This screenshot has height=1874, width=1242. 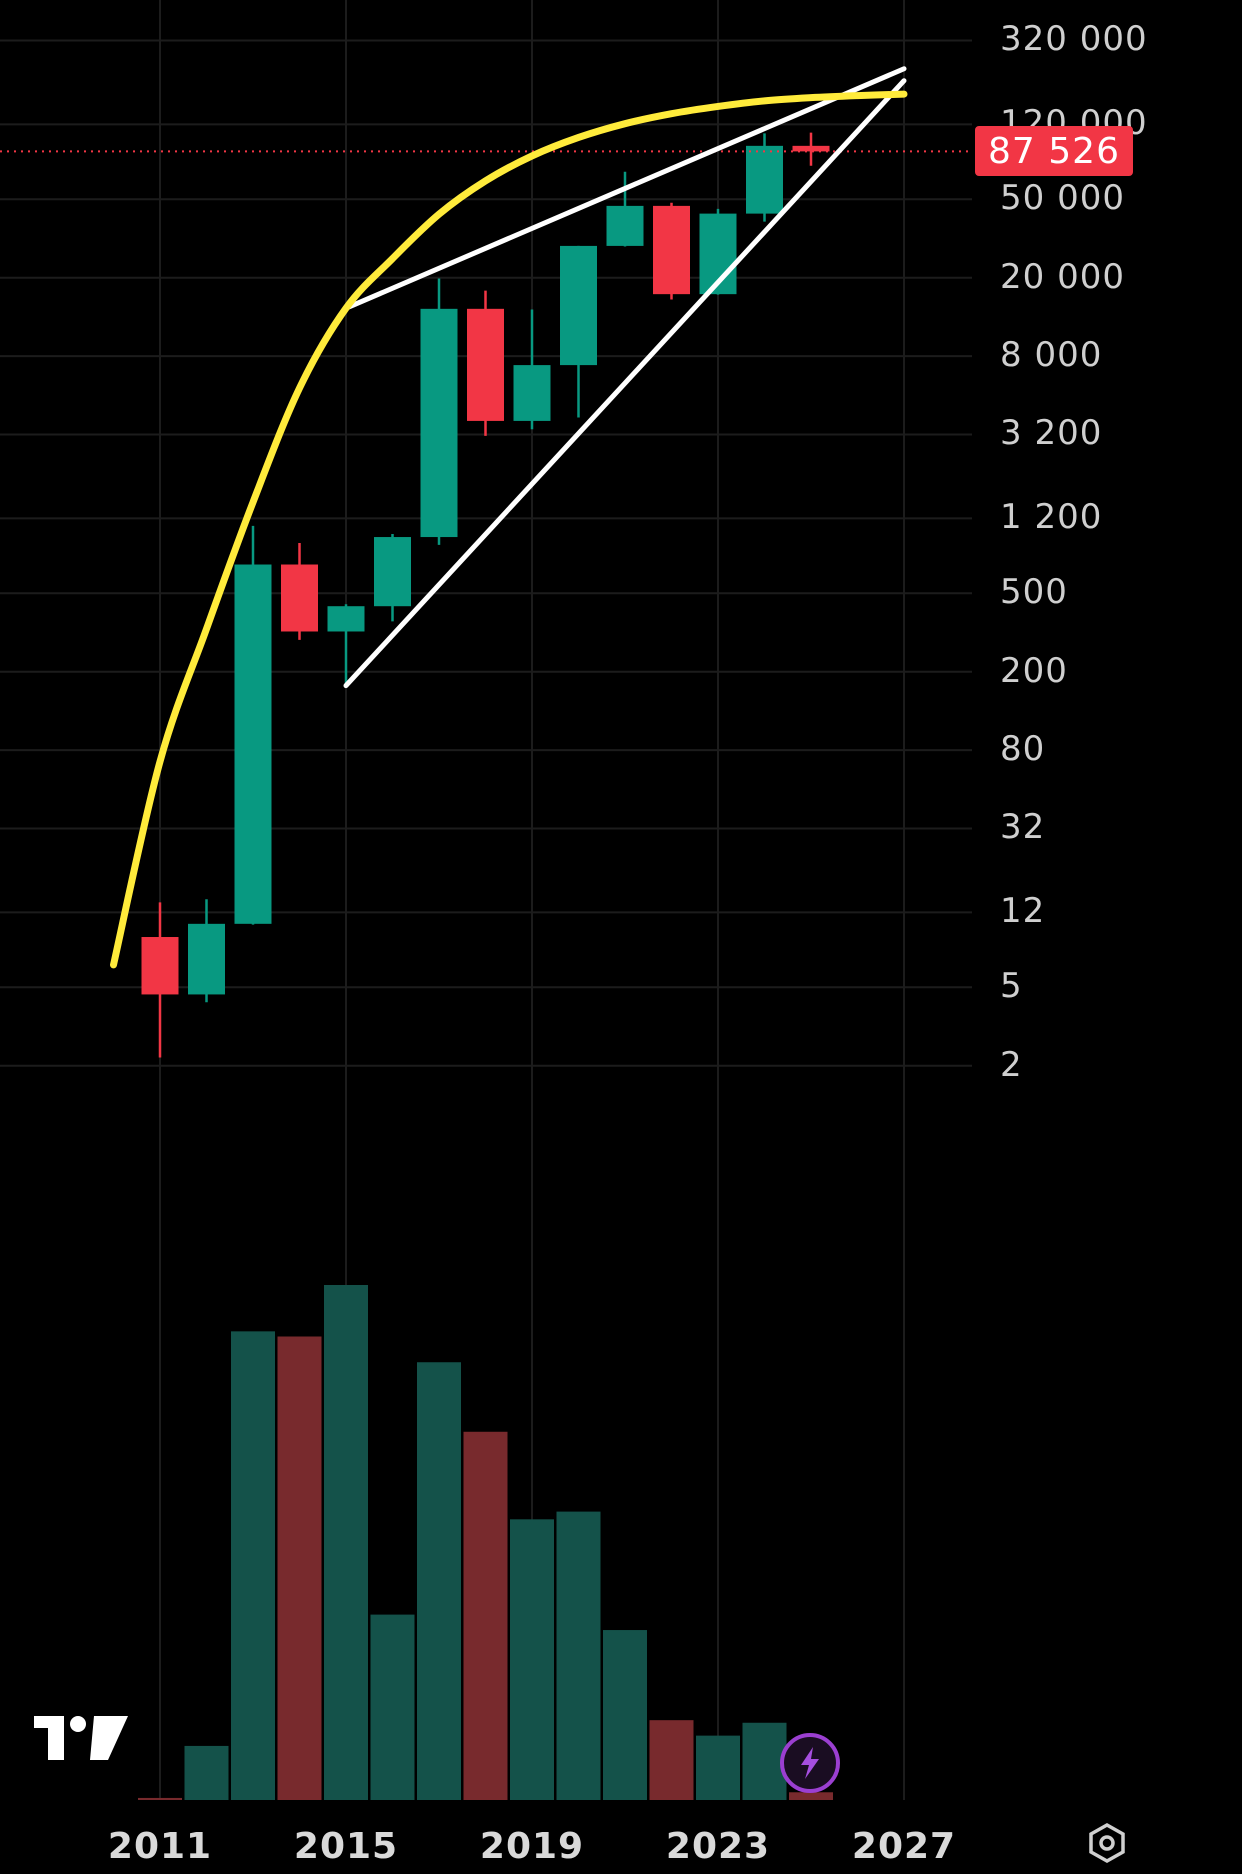 What do you see at coordinates (1051, 355) in the screenshot?
I see `price-tick-label: 8 000` at bounding box center [1051, 355].